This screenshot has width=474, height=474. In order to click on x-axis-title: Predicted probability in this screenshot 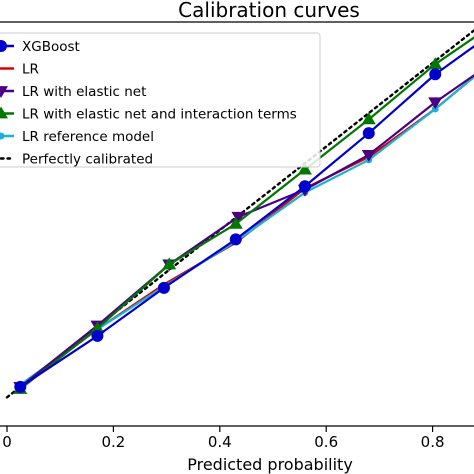, I will do `click(270, 464)`.